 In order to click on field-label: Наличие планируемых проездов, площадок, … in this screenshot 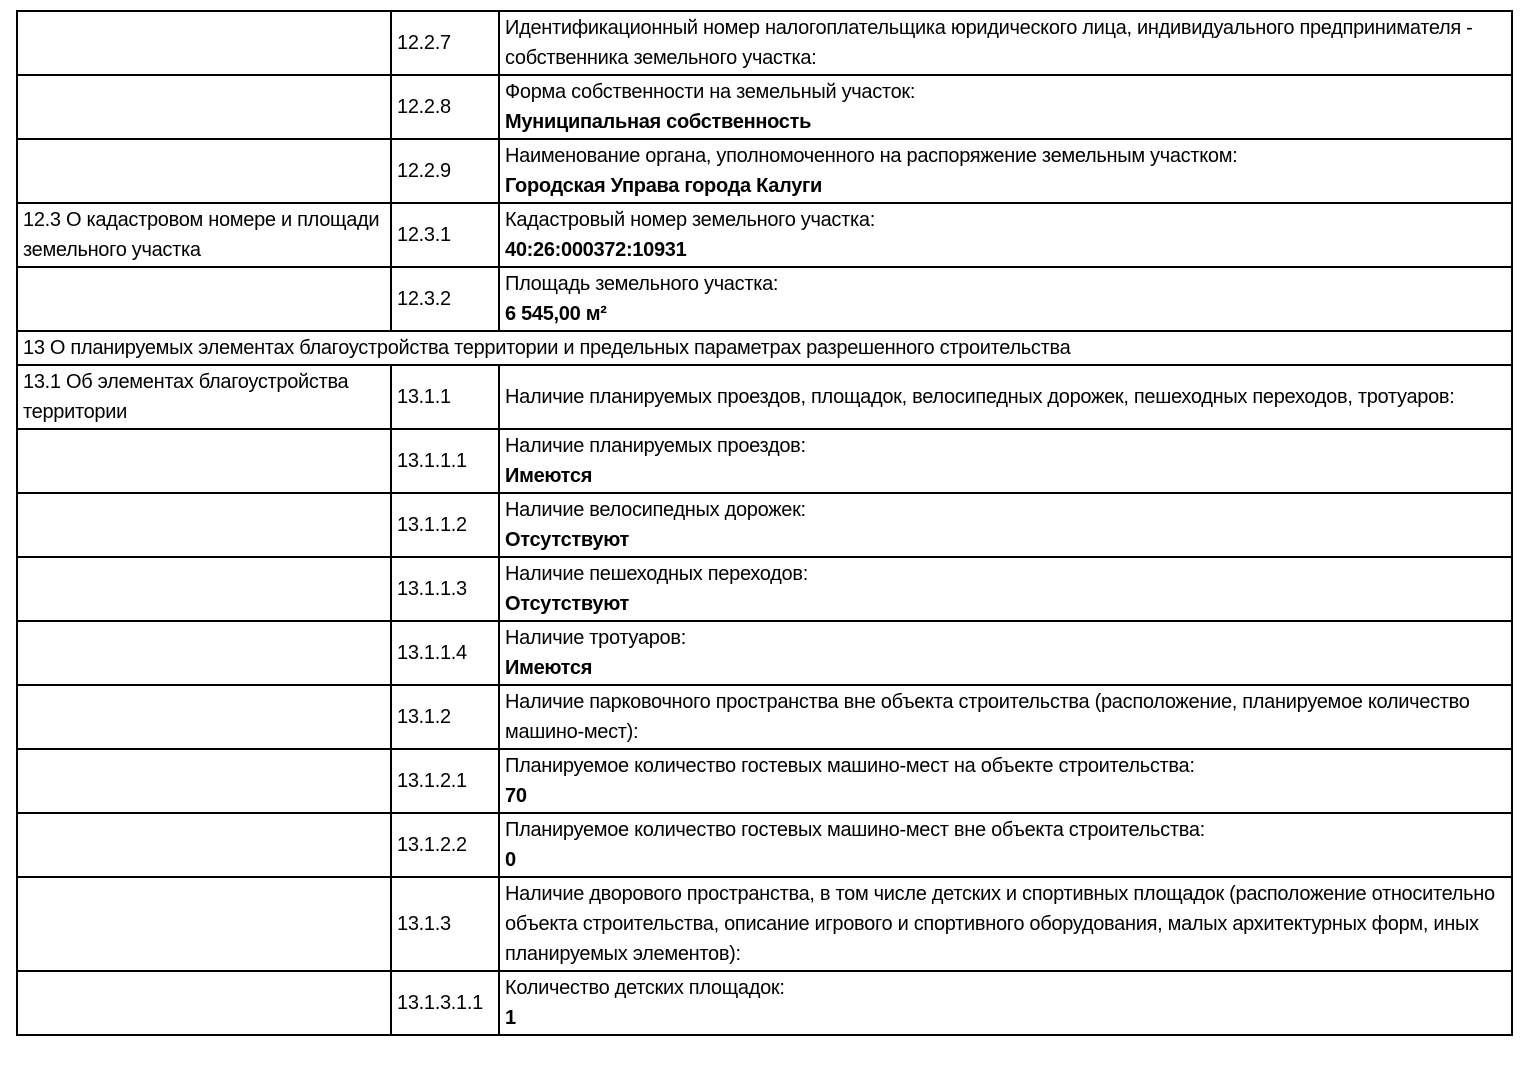, I will do `click(980, 397)`.